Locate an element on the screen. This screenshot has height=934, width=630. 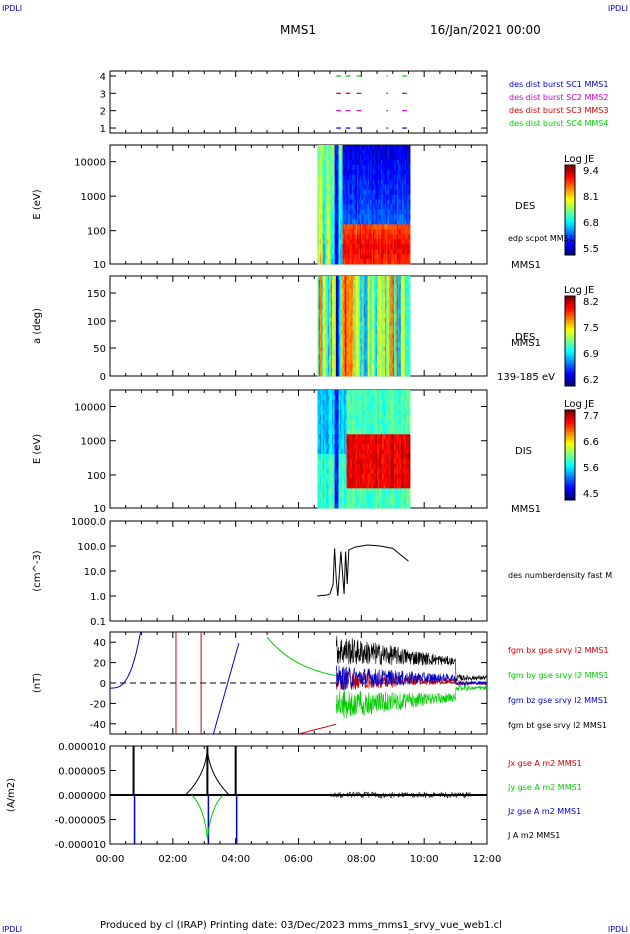
corner-label-tr: IPDLI is located at coordinates (617, 8).